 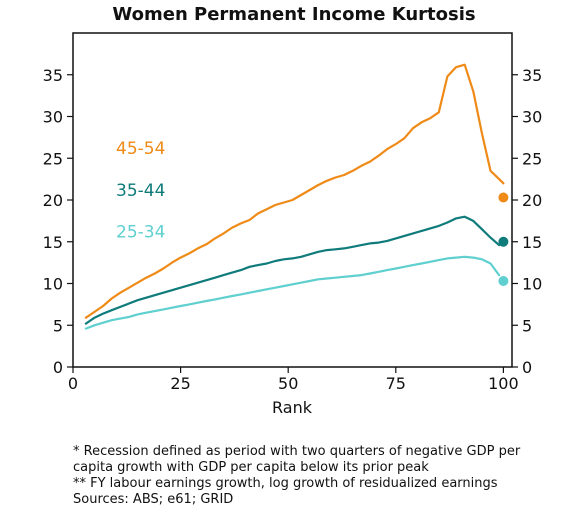 What do you see at coordinates (140, 191) in the screenshot?
I see `series-label-35-44: 35-44` at bounding box center [140, 191].